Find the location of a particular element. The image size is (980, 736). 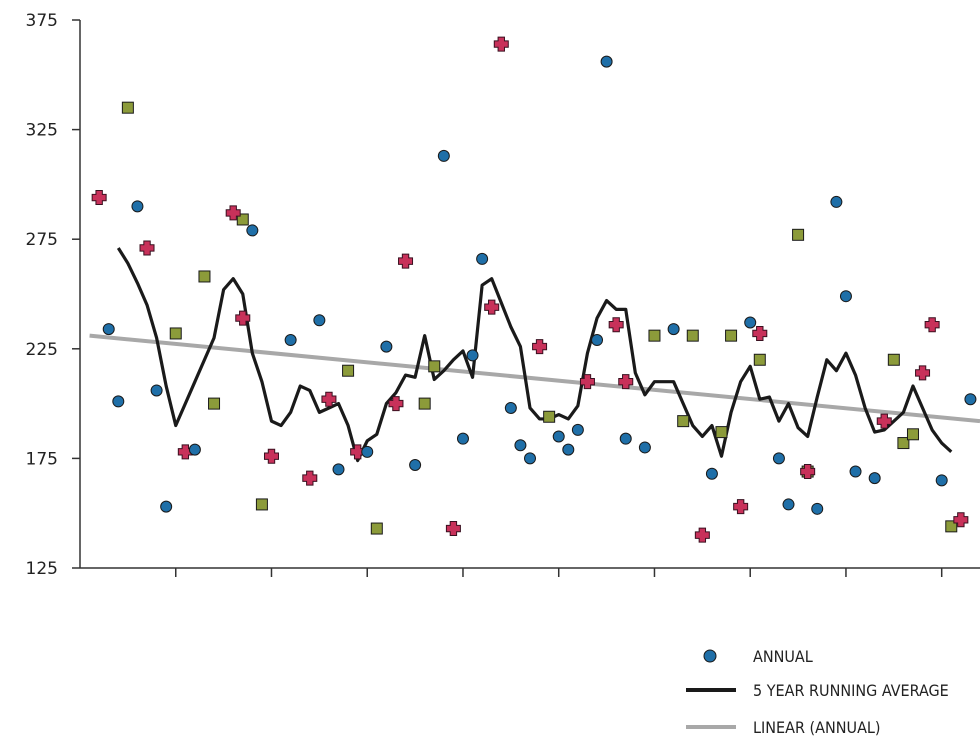

y-tick-label: 275 is located at coordinates (42, 240).